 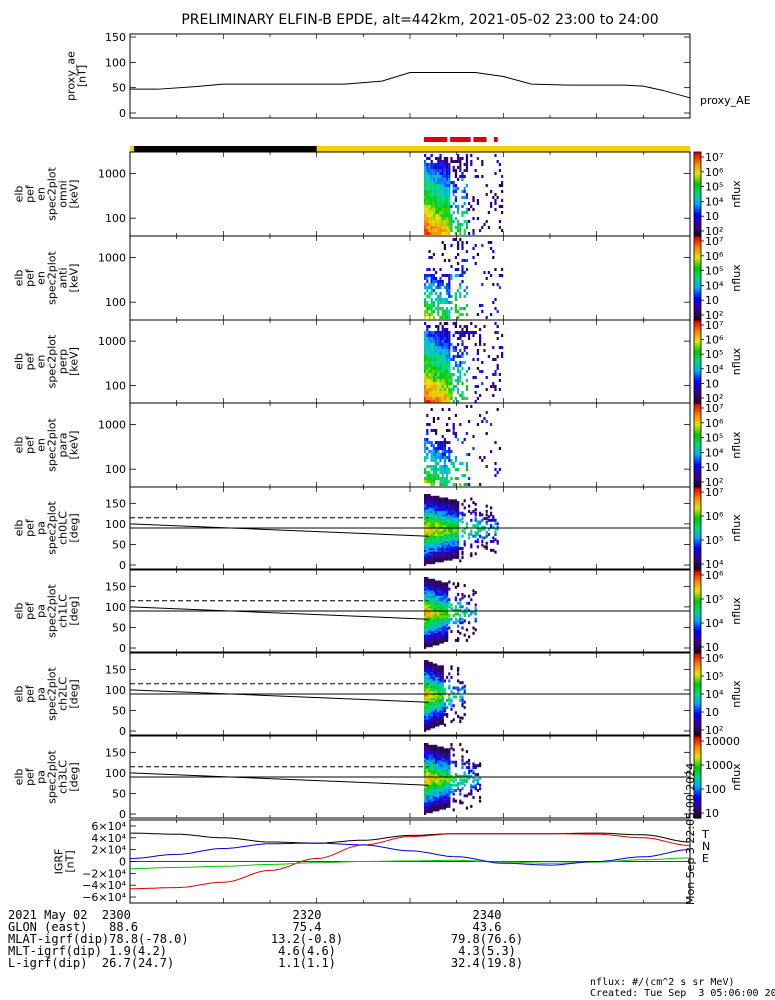 I want to click on footer-value: 32.4(19.8), so click(x=487, y=963).